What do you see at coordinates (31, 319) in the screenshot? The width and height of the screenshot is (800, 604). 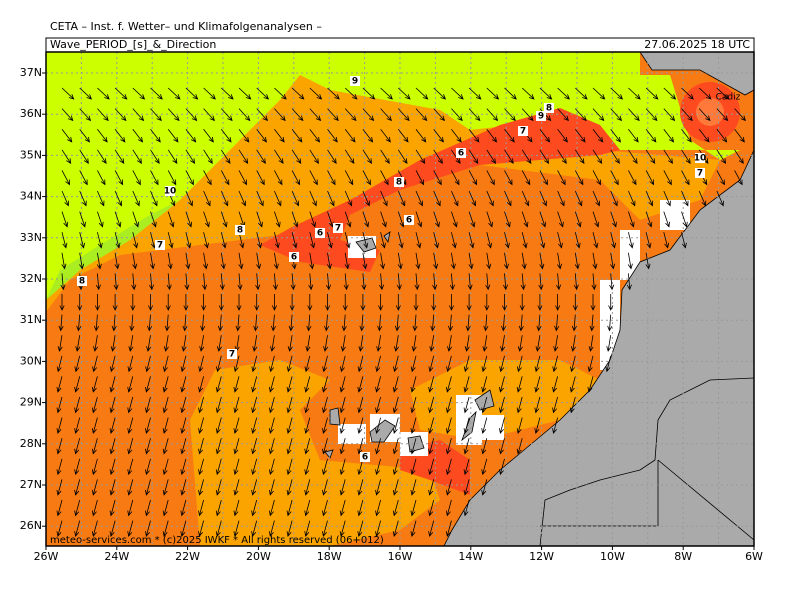 I see `y-label: 31N` at bounding box center [31, 319].